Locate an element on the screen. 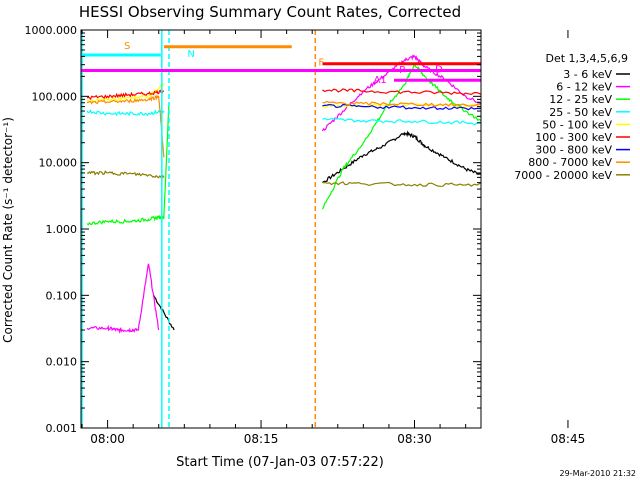  legend-label-6: 300 - 800 keV is located at coordinates (573, 150).